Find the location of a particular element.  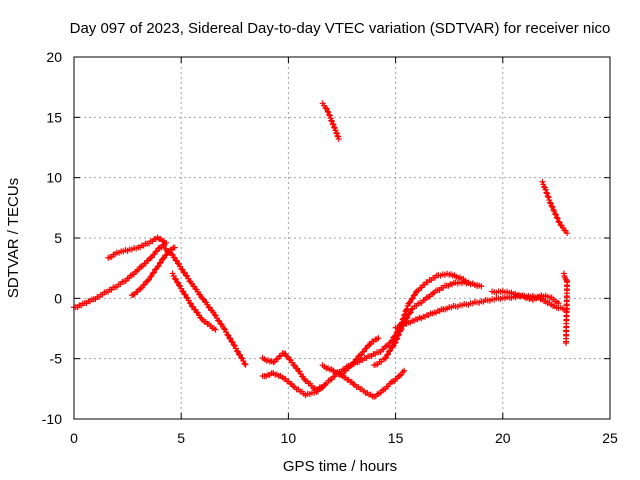

x-tick-label: 0 is located at coordinates (74, 438).